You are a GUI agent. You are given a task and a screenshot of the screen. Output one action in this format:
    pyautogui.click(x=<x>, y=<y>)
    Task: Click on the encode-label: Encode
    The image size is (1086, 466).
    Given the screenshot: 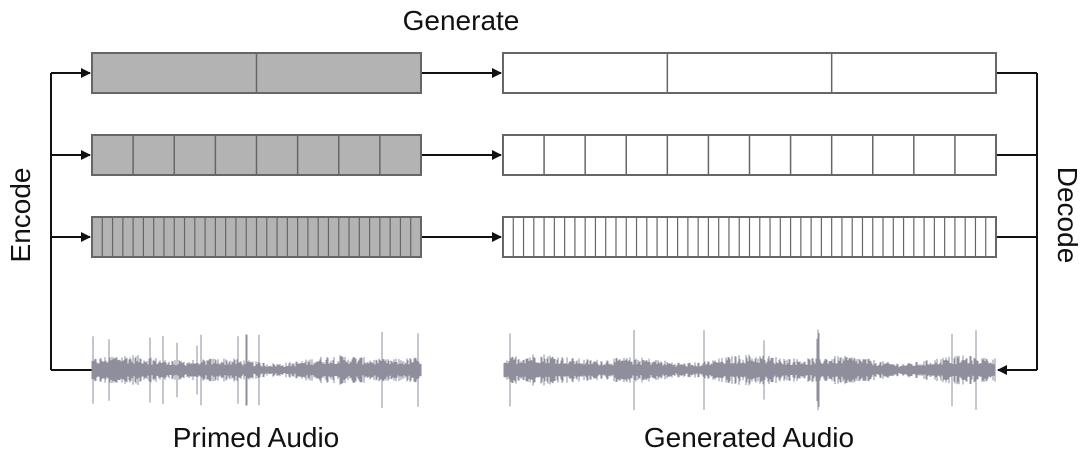 What is the action you would take?
    pyautogui.click(x=20, y=215)
    